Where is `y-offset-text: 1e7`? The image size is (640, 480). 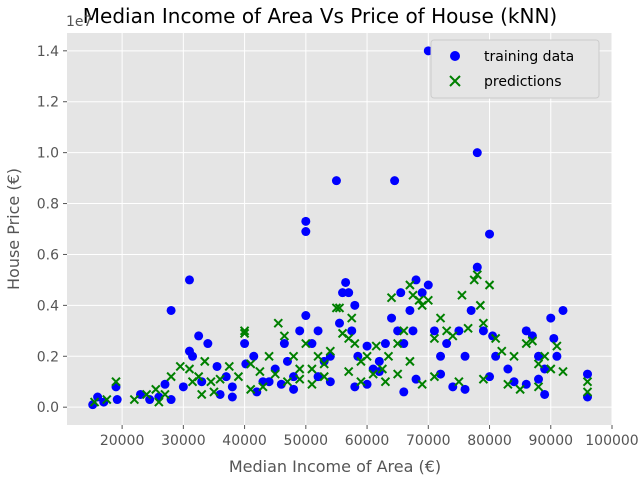 y-offset-text: 1e7 is located at coordinates (79, 22).